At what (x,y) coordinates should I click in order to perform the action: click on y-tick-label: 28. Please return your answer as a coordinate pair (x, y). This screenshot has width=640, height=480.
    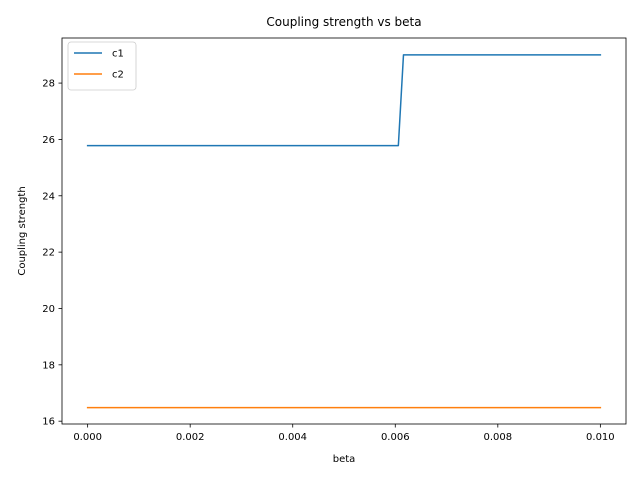
    Looking at the image, I should click on (48, 84).